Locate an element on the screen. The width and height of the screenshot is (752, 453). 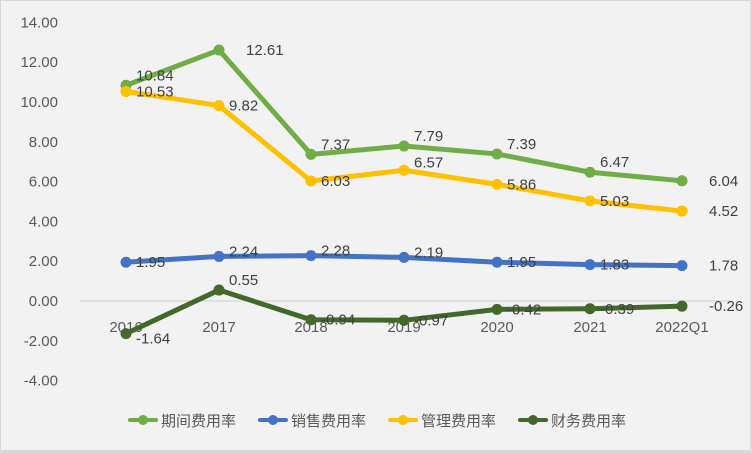
y-tick-label: 10.00 is located at coordinates (39, 102).